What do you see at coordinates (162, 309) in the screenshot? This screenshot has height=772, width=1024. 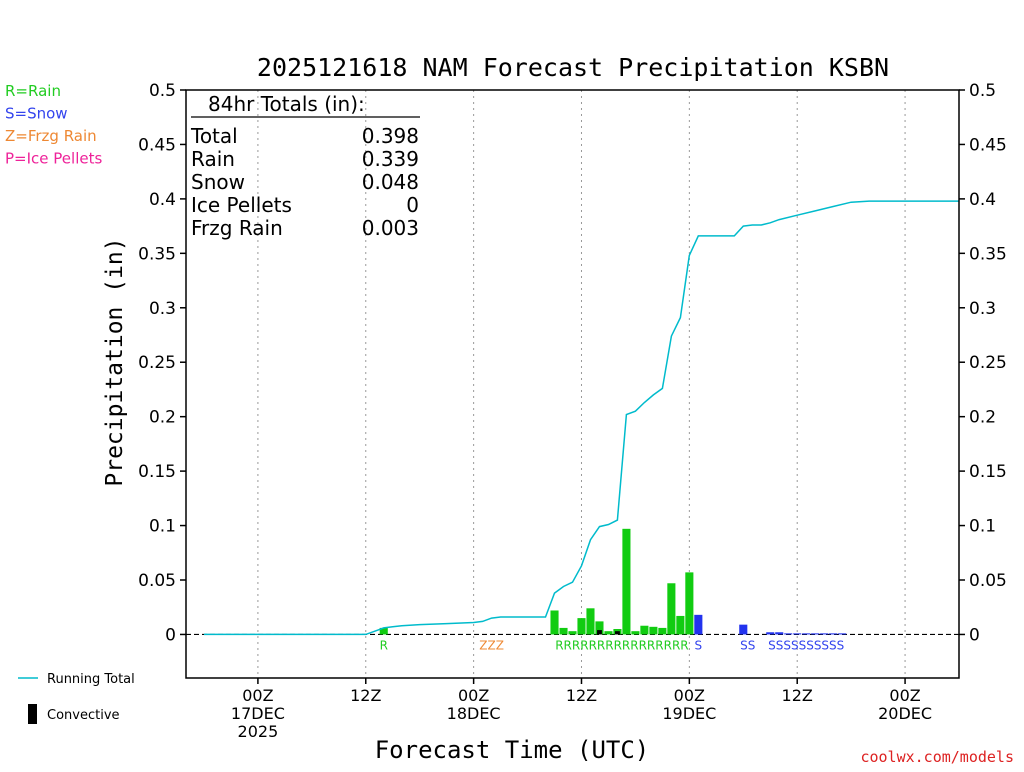 I see `y-tick-label-left: 0.3` at bounding box center [162, 309].